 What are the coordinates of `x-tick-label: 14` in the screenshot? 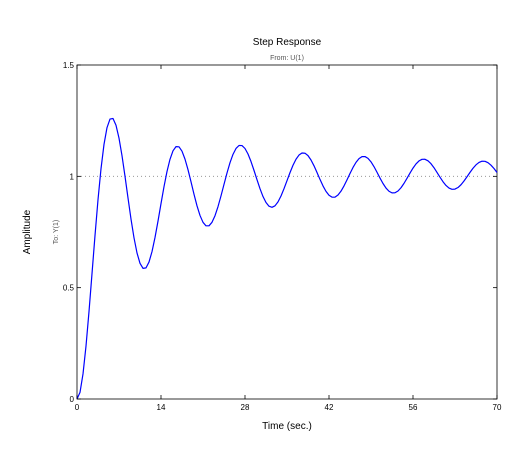 It's located at (161, 407).